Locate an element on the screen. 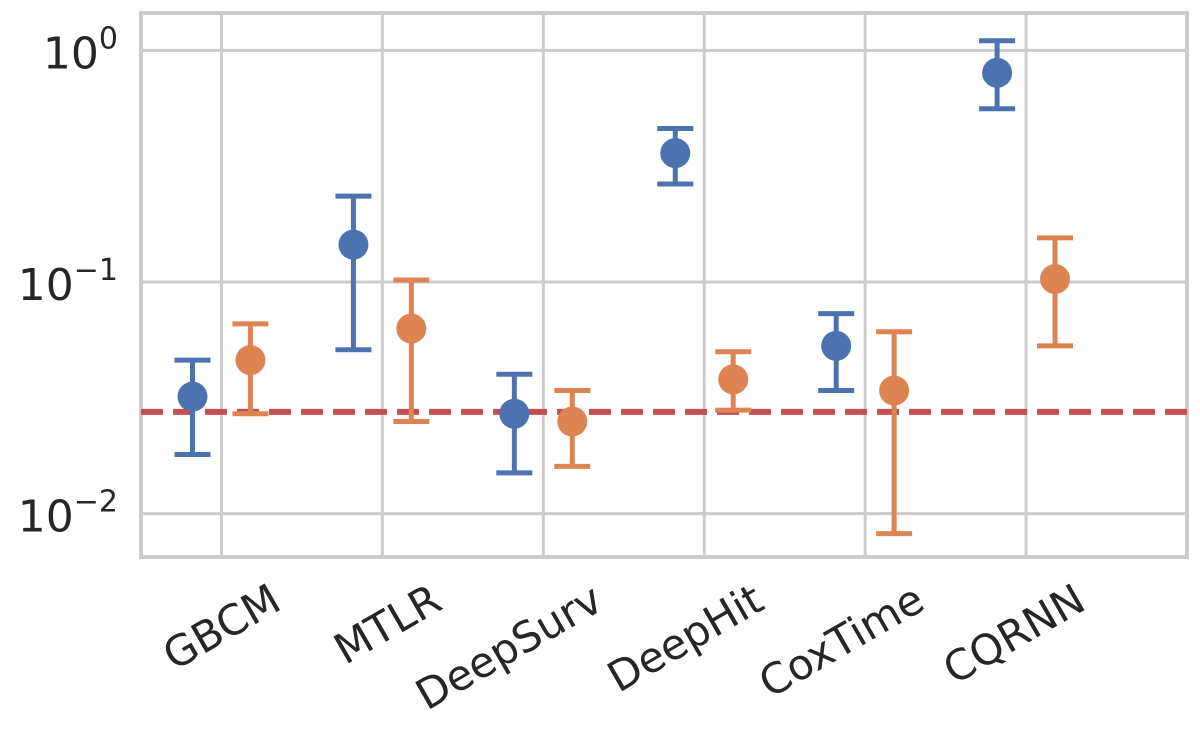 This screenshot has width=1200, height=750. x-tick-label: GBCM is located at coordinates (222, 627).